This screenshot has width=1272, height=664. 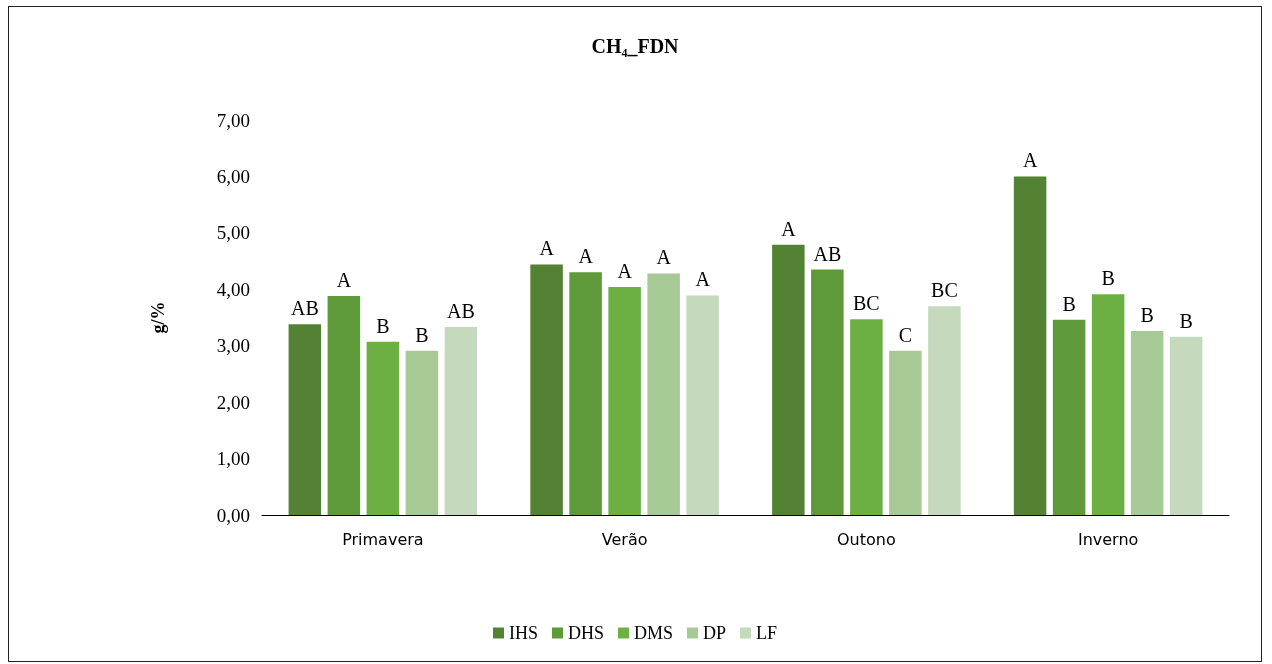 What do you see at coordinates (715, 633) in the screenshot?
I see `legend-label: DP` at bounding box center [715, 633].